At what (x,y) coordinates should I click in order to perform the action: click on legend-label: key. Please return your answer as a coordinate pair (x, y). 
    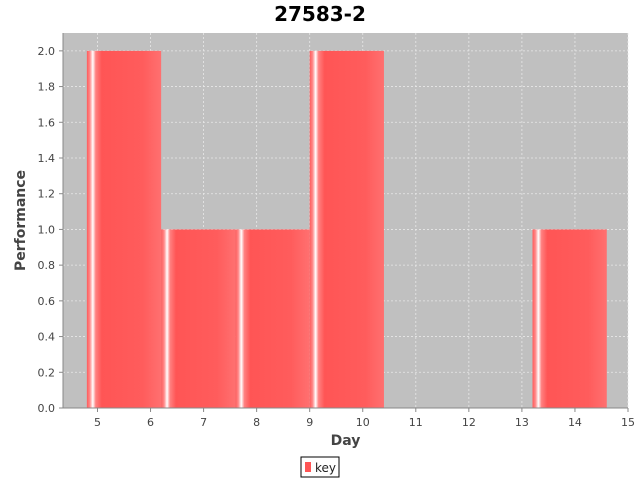
    Looking at the image, I should click on (325, 468).